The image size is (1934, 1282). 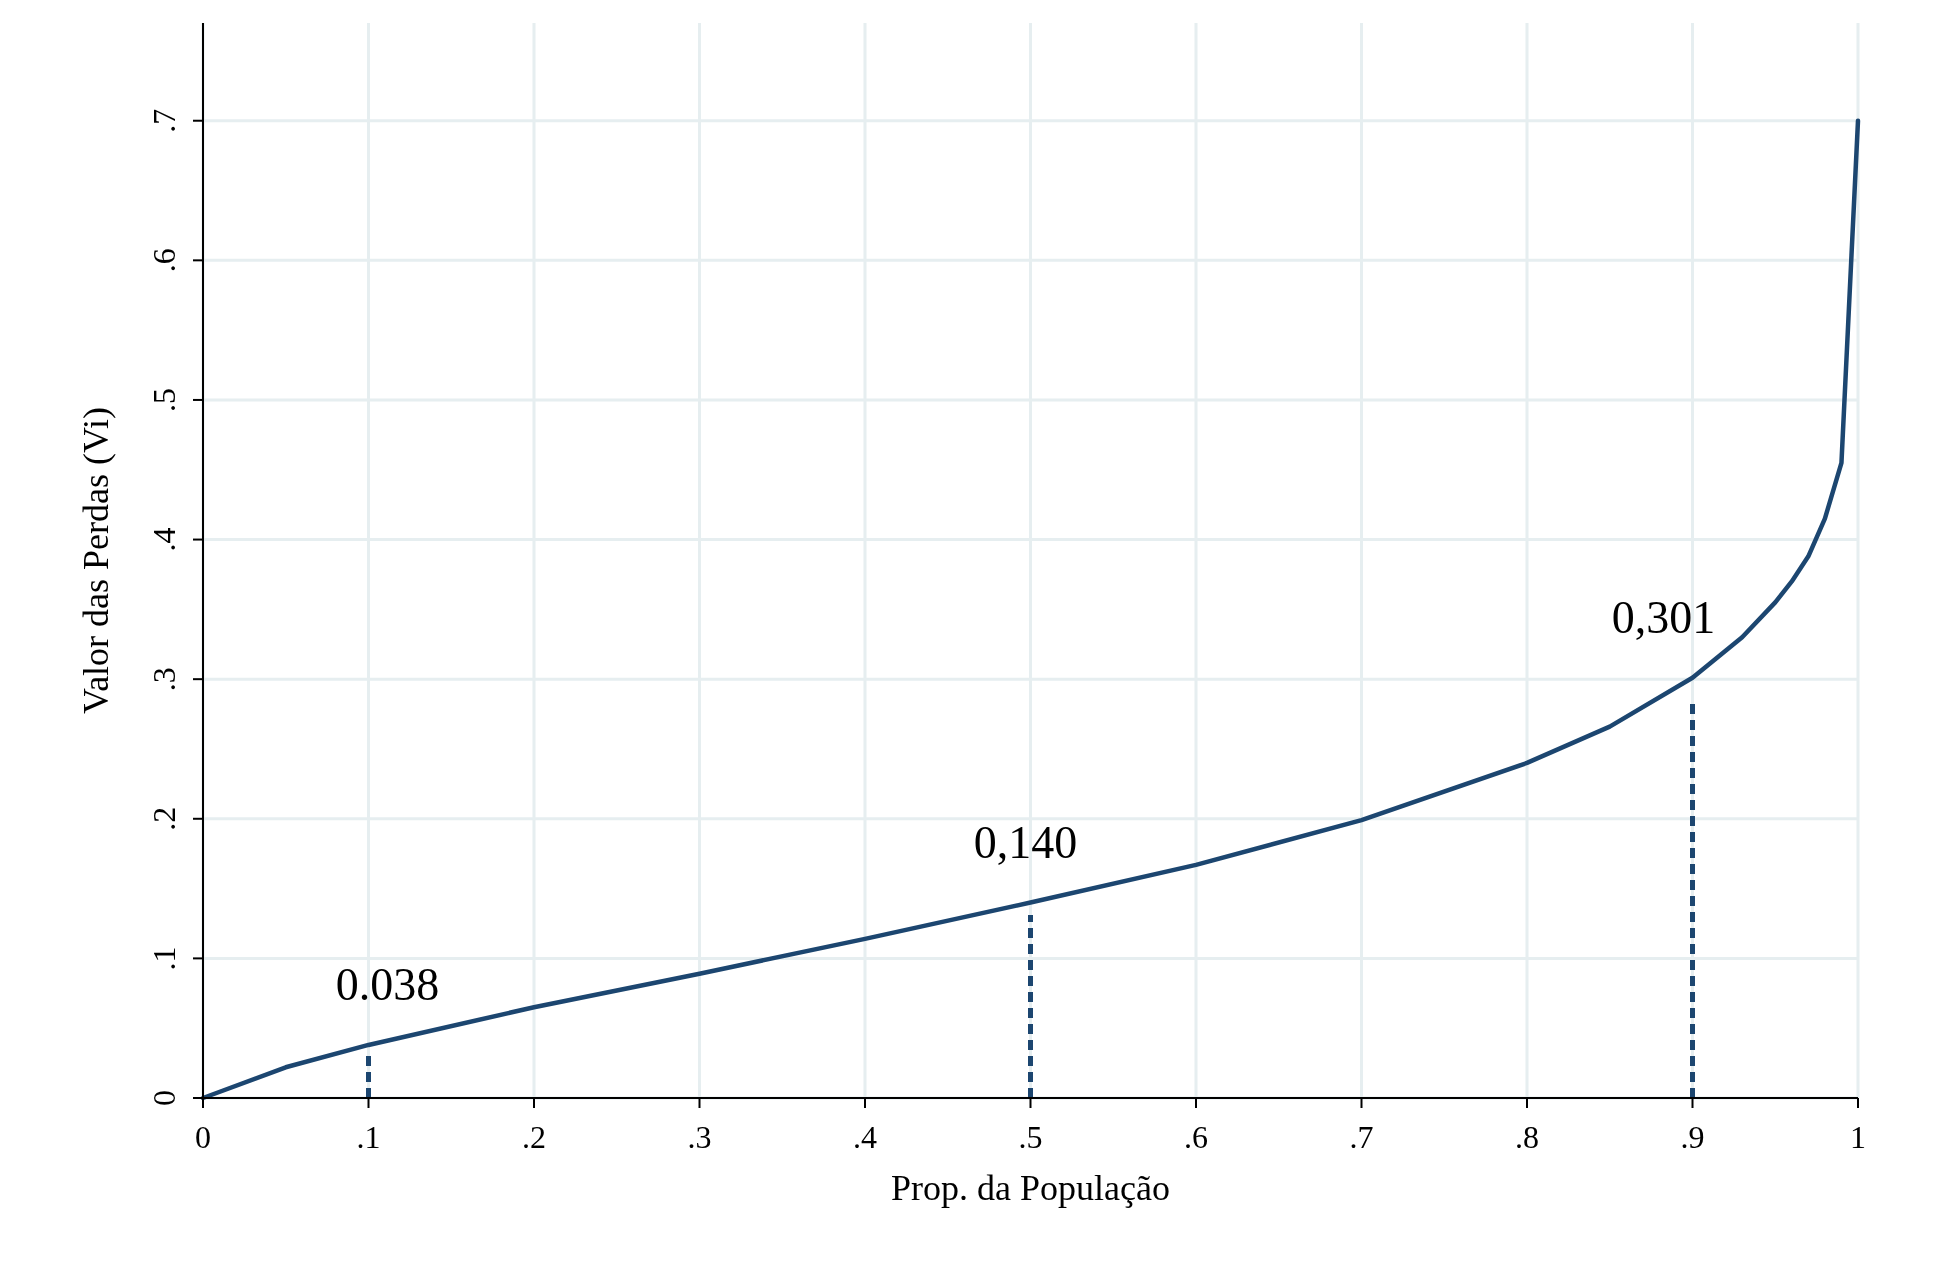 I want to click on annotation: 0,140, so click(x=1025, y=842).